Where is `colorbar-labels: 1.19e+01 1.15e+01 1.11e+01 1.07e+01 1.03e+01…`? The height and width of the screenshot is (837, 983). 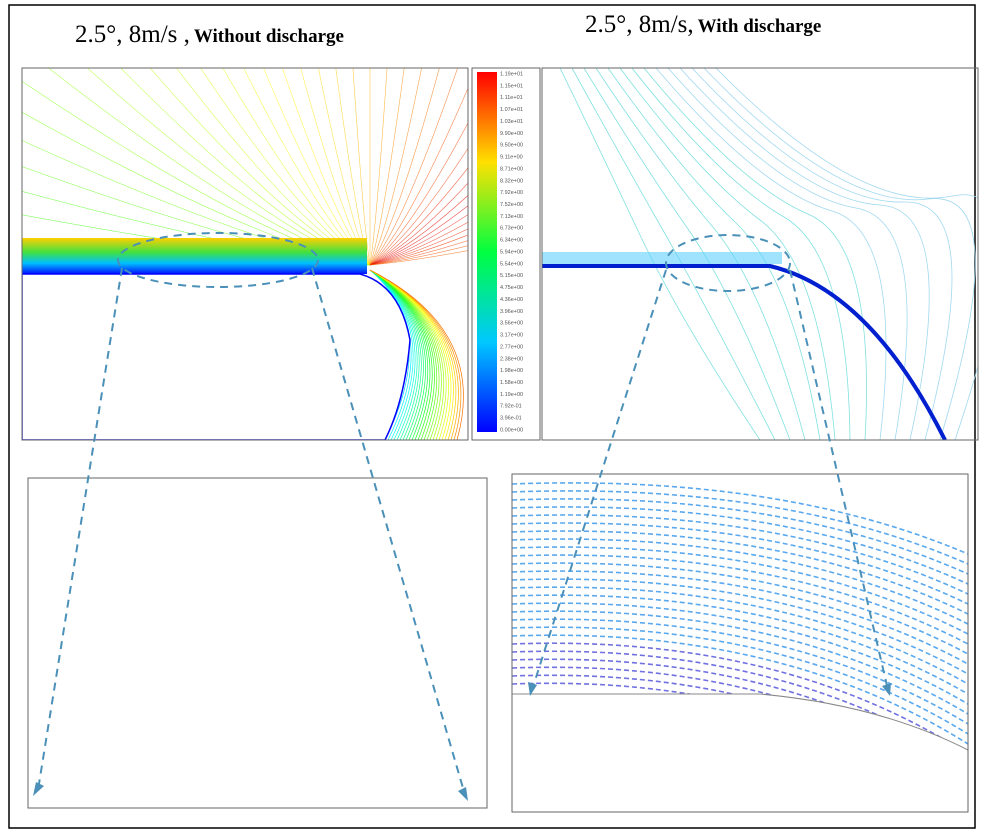
colorbar-labels: 1.19e+01 1.15e+01 1.11e+01 1.07e+01 1.03e+01… is located at coordinates (511, 252).